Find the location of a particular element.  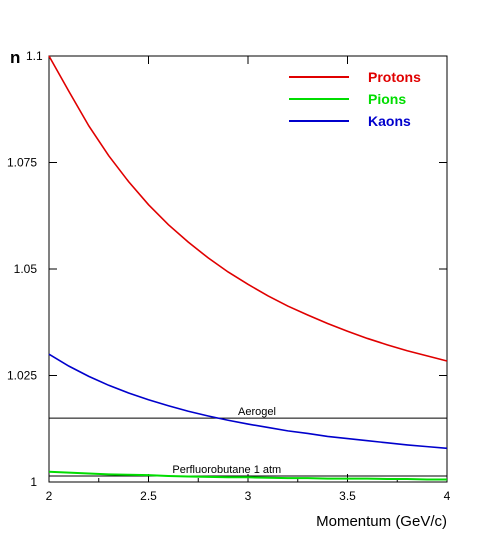

y-tick-label: 1.075 is located at coordinates (22, 163).